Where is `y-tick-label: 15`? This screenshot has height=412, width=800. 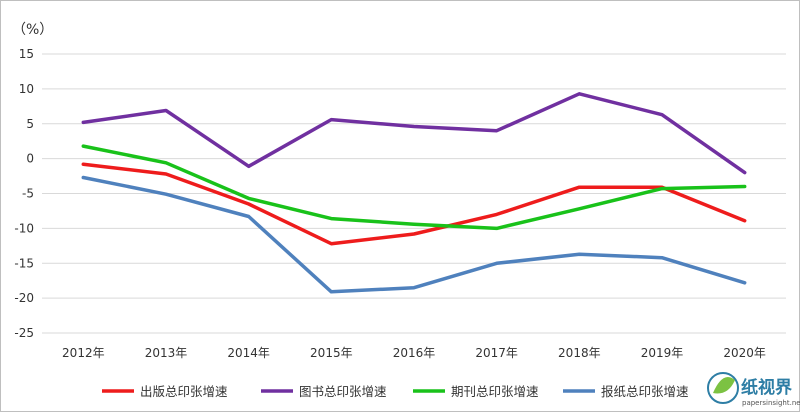 y-tick-label: 15 is located at coordinates (26, 54).